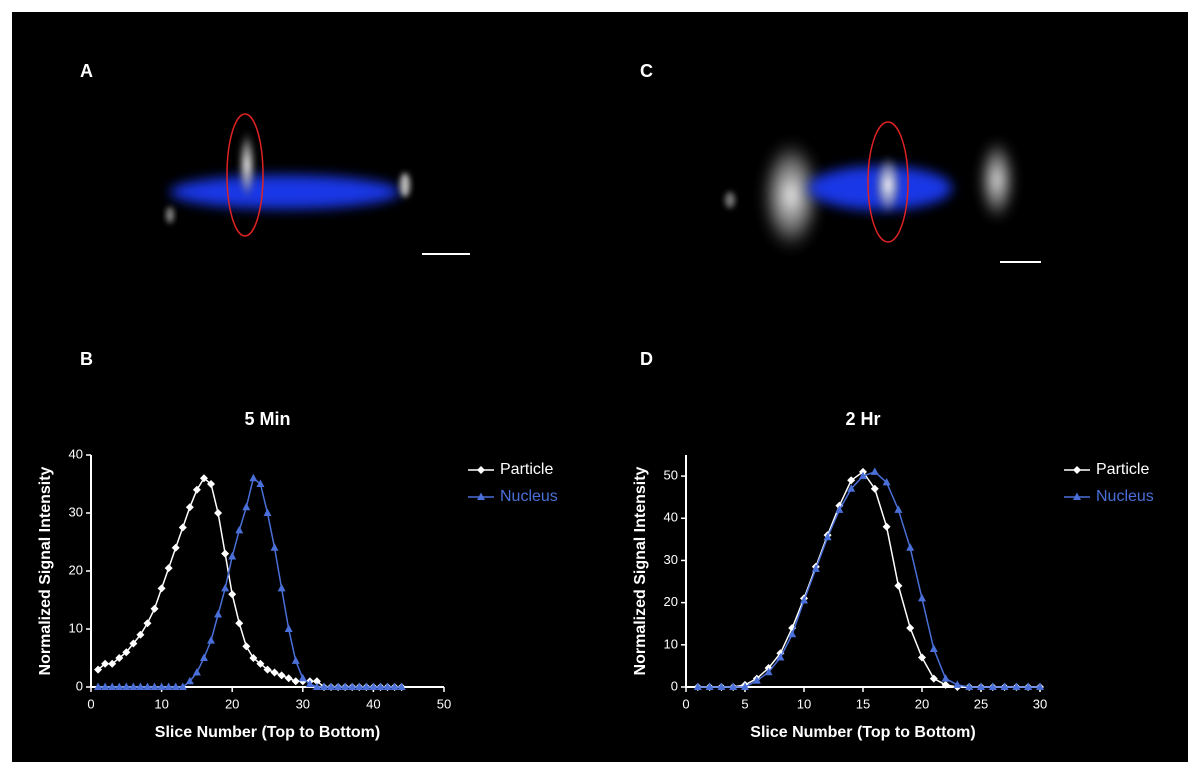  Describe the element at coordinates (86, 71) in the screenshot. I see `panel-label: A` at that location.